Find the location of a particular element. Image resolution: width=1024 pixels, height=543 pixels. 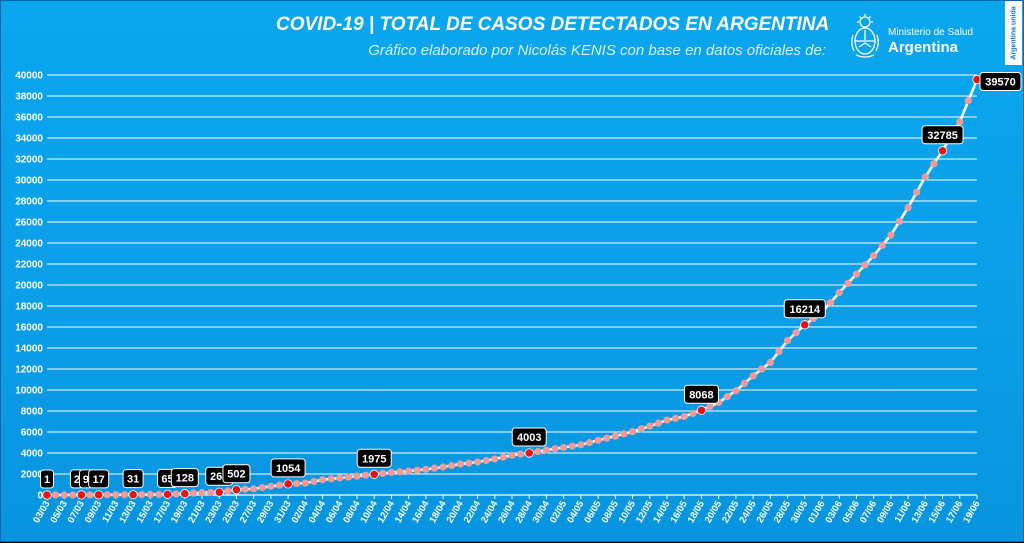

data-label: 4003 is located at coordinates (529, 438).